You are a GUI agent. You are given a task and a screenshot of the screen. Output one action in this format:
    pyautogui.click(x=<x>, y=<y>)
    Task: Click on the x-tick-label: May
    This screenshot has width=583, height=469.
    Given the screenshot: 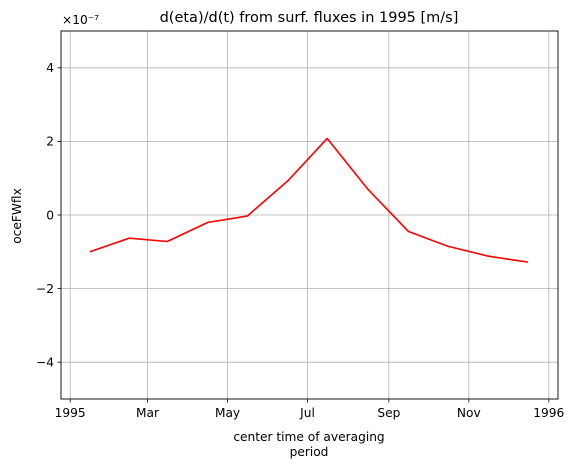 What is the action you would take?
    pyautogui.click(x=227, y=413)
    